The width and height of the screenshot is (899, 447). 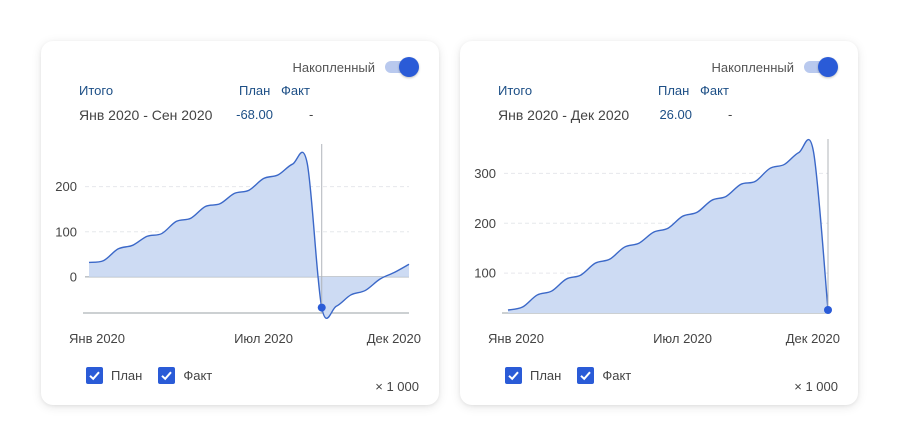 What do you see at coordinates (254, 114) in the screenshot?
I see `summary-plan-value: -68.00` at bounding box center [254, 114].